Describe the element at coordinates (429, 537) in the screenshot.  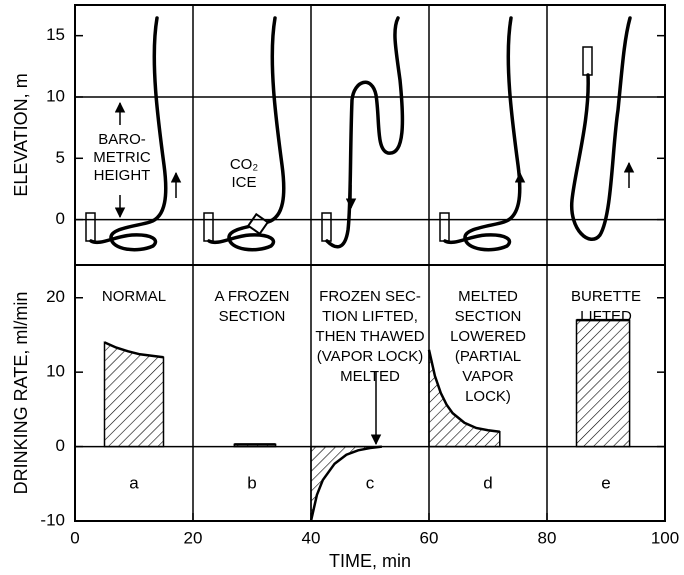
I see `x-tick-label: 60` at that location.